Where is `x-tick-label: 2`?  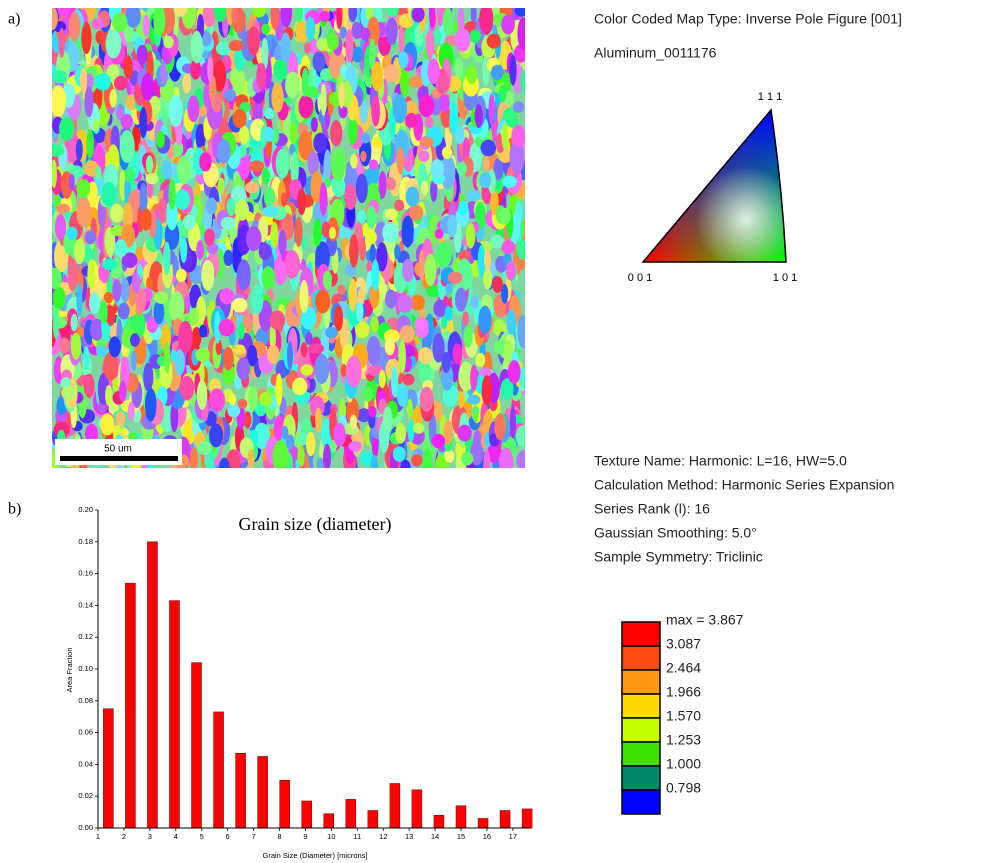 x-tick-label: 2 is located at coordinates (124, 836).